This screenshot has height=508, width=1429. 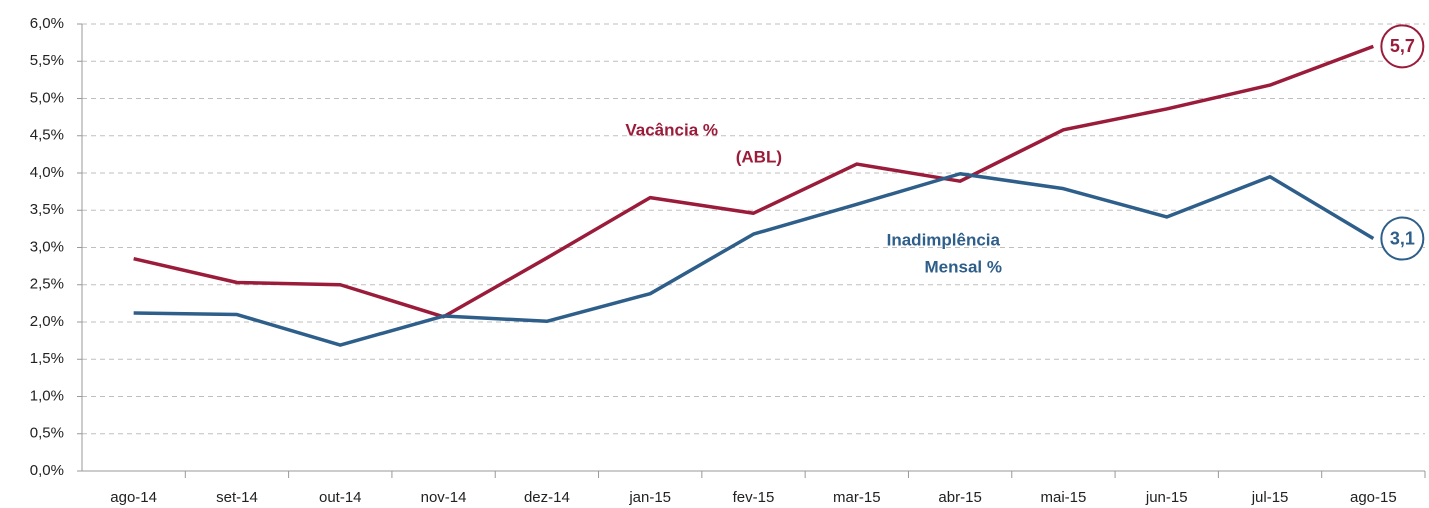 What do you see at coordinates (959, 497) in the screenshot?
I see `x-tick-label: abr-15` at bounding box center [959, 497].